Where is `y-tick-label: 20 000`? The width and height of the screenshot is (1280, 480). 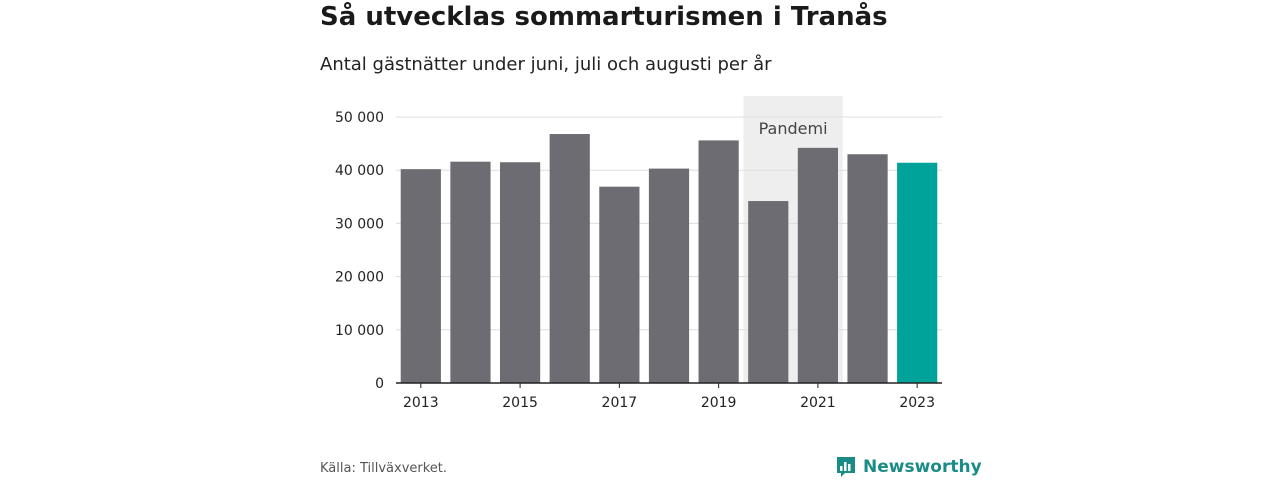 y-tick-label: 20 000 is located at coordinates (359, 278).